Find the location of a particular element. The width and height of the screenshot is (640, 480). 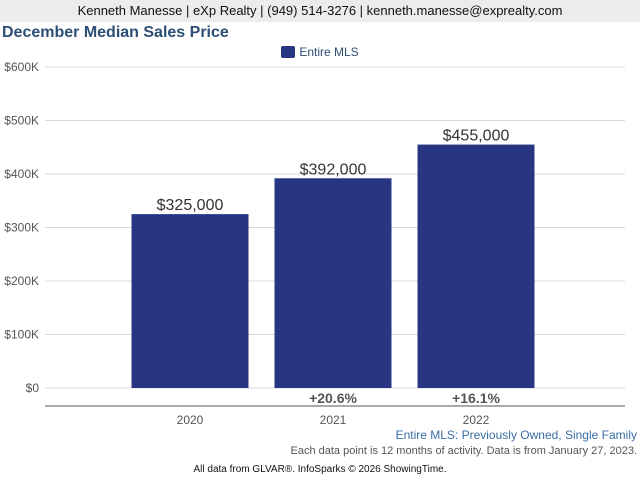

legend: Entire MLS is located at coordinates (320, 52).